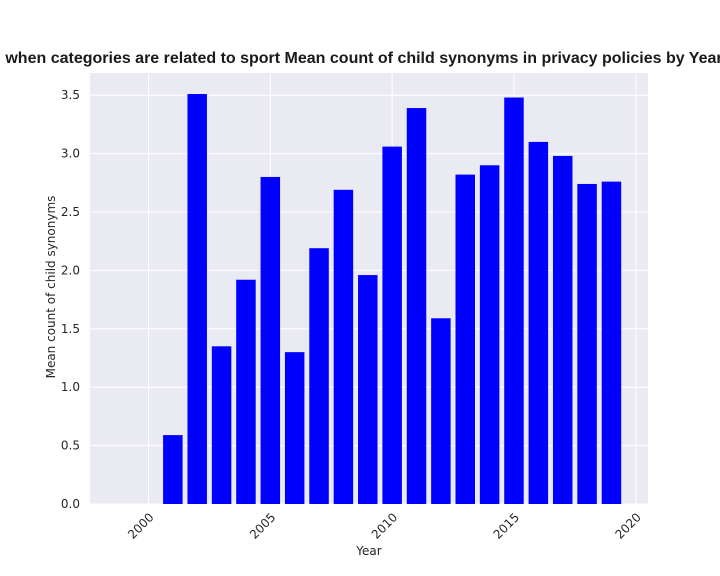  What do you see at coordinates (140, 525) in the screenshot?
I see `x-tick-label: 2000` at bounding box center [140, 525].